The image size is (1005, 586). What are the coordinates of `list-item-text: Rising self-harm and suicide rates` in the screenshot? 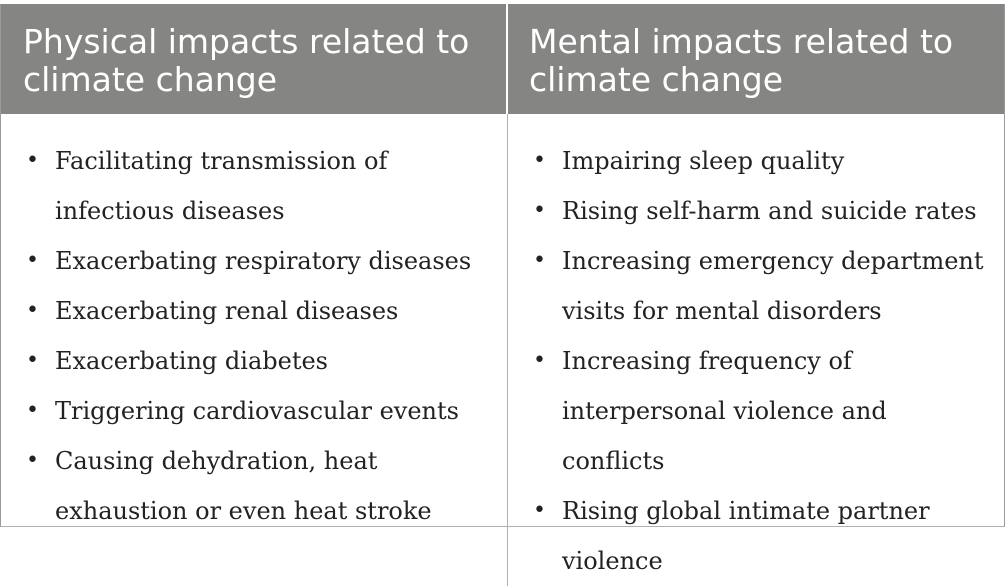 It's located at (769, 211).